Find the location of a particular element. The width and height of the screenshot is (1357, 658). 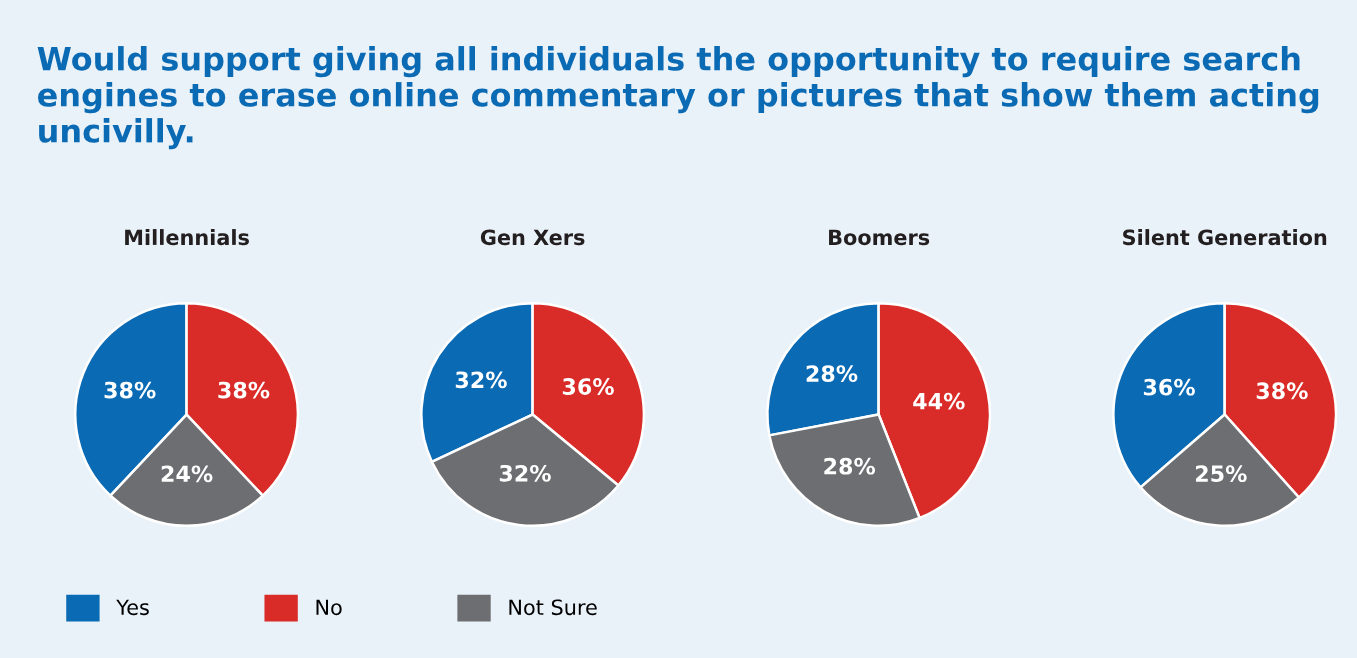

chart-title: Gen Xers is located at coordinates (532, 237).